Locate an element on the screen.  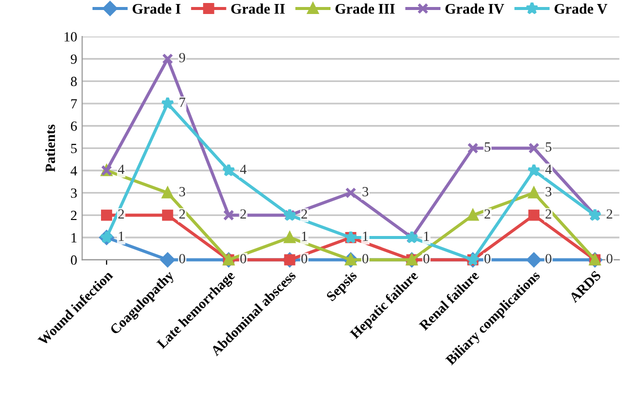
legend-label: Grade I is located at coordinates (156, 8).